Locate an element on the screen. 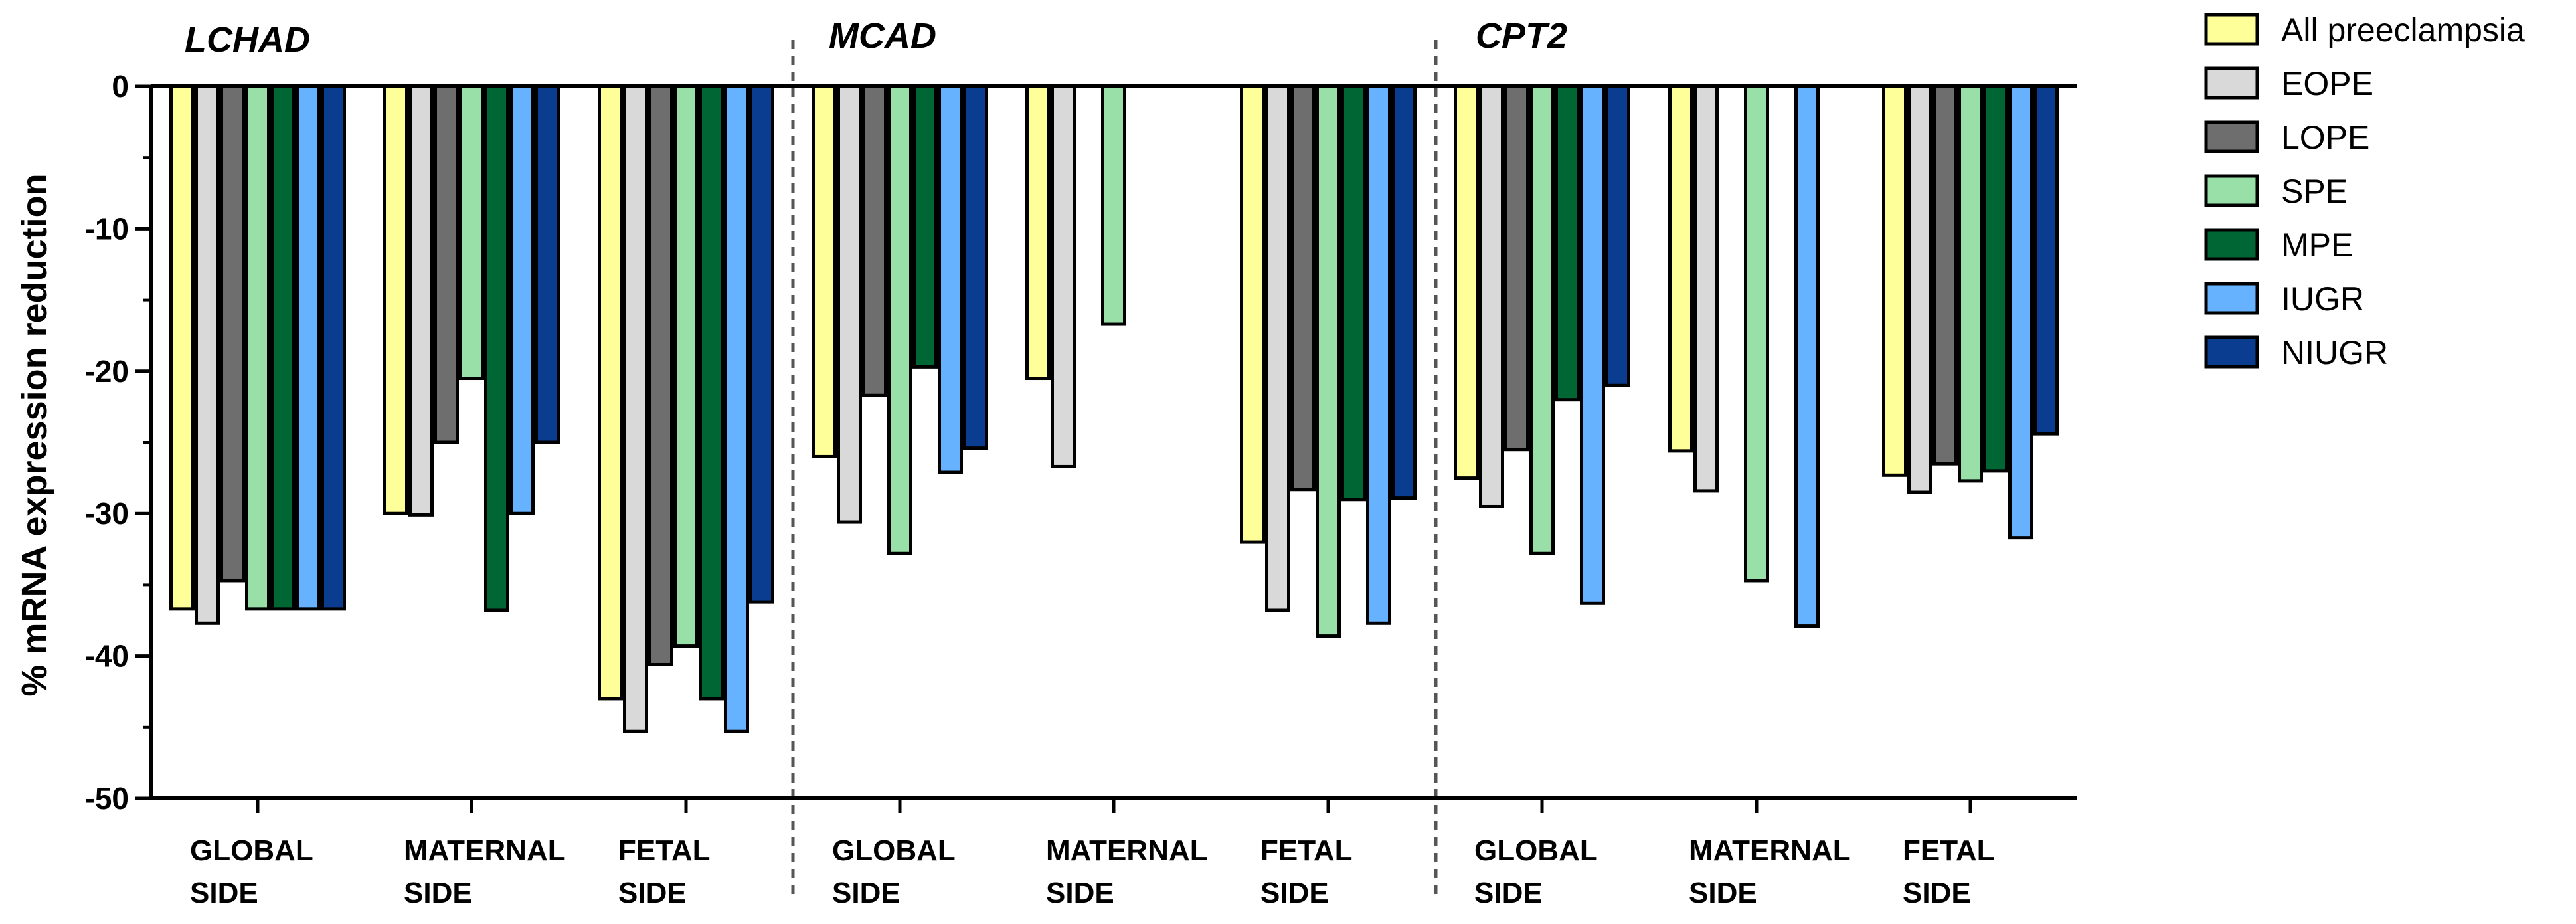  legend-label: IUGR is located at coordinates (2322, 299).